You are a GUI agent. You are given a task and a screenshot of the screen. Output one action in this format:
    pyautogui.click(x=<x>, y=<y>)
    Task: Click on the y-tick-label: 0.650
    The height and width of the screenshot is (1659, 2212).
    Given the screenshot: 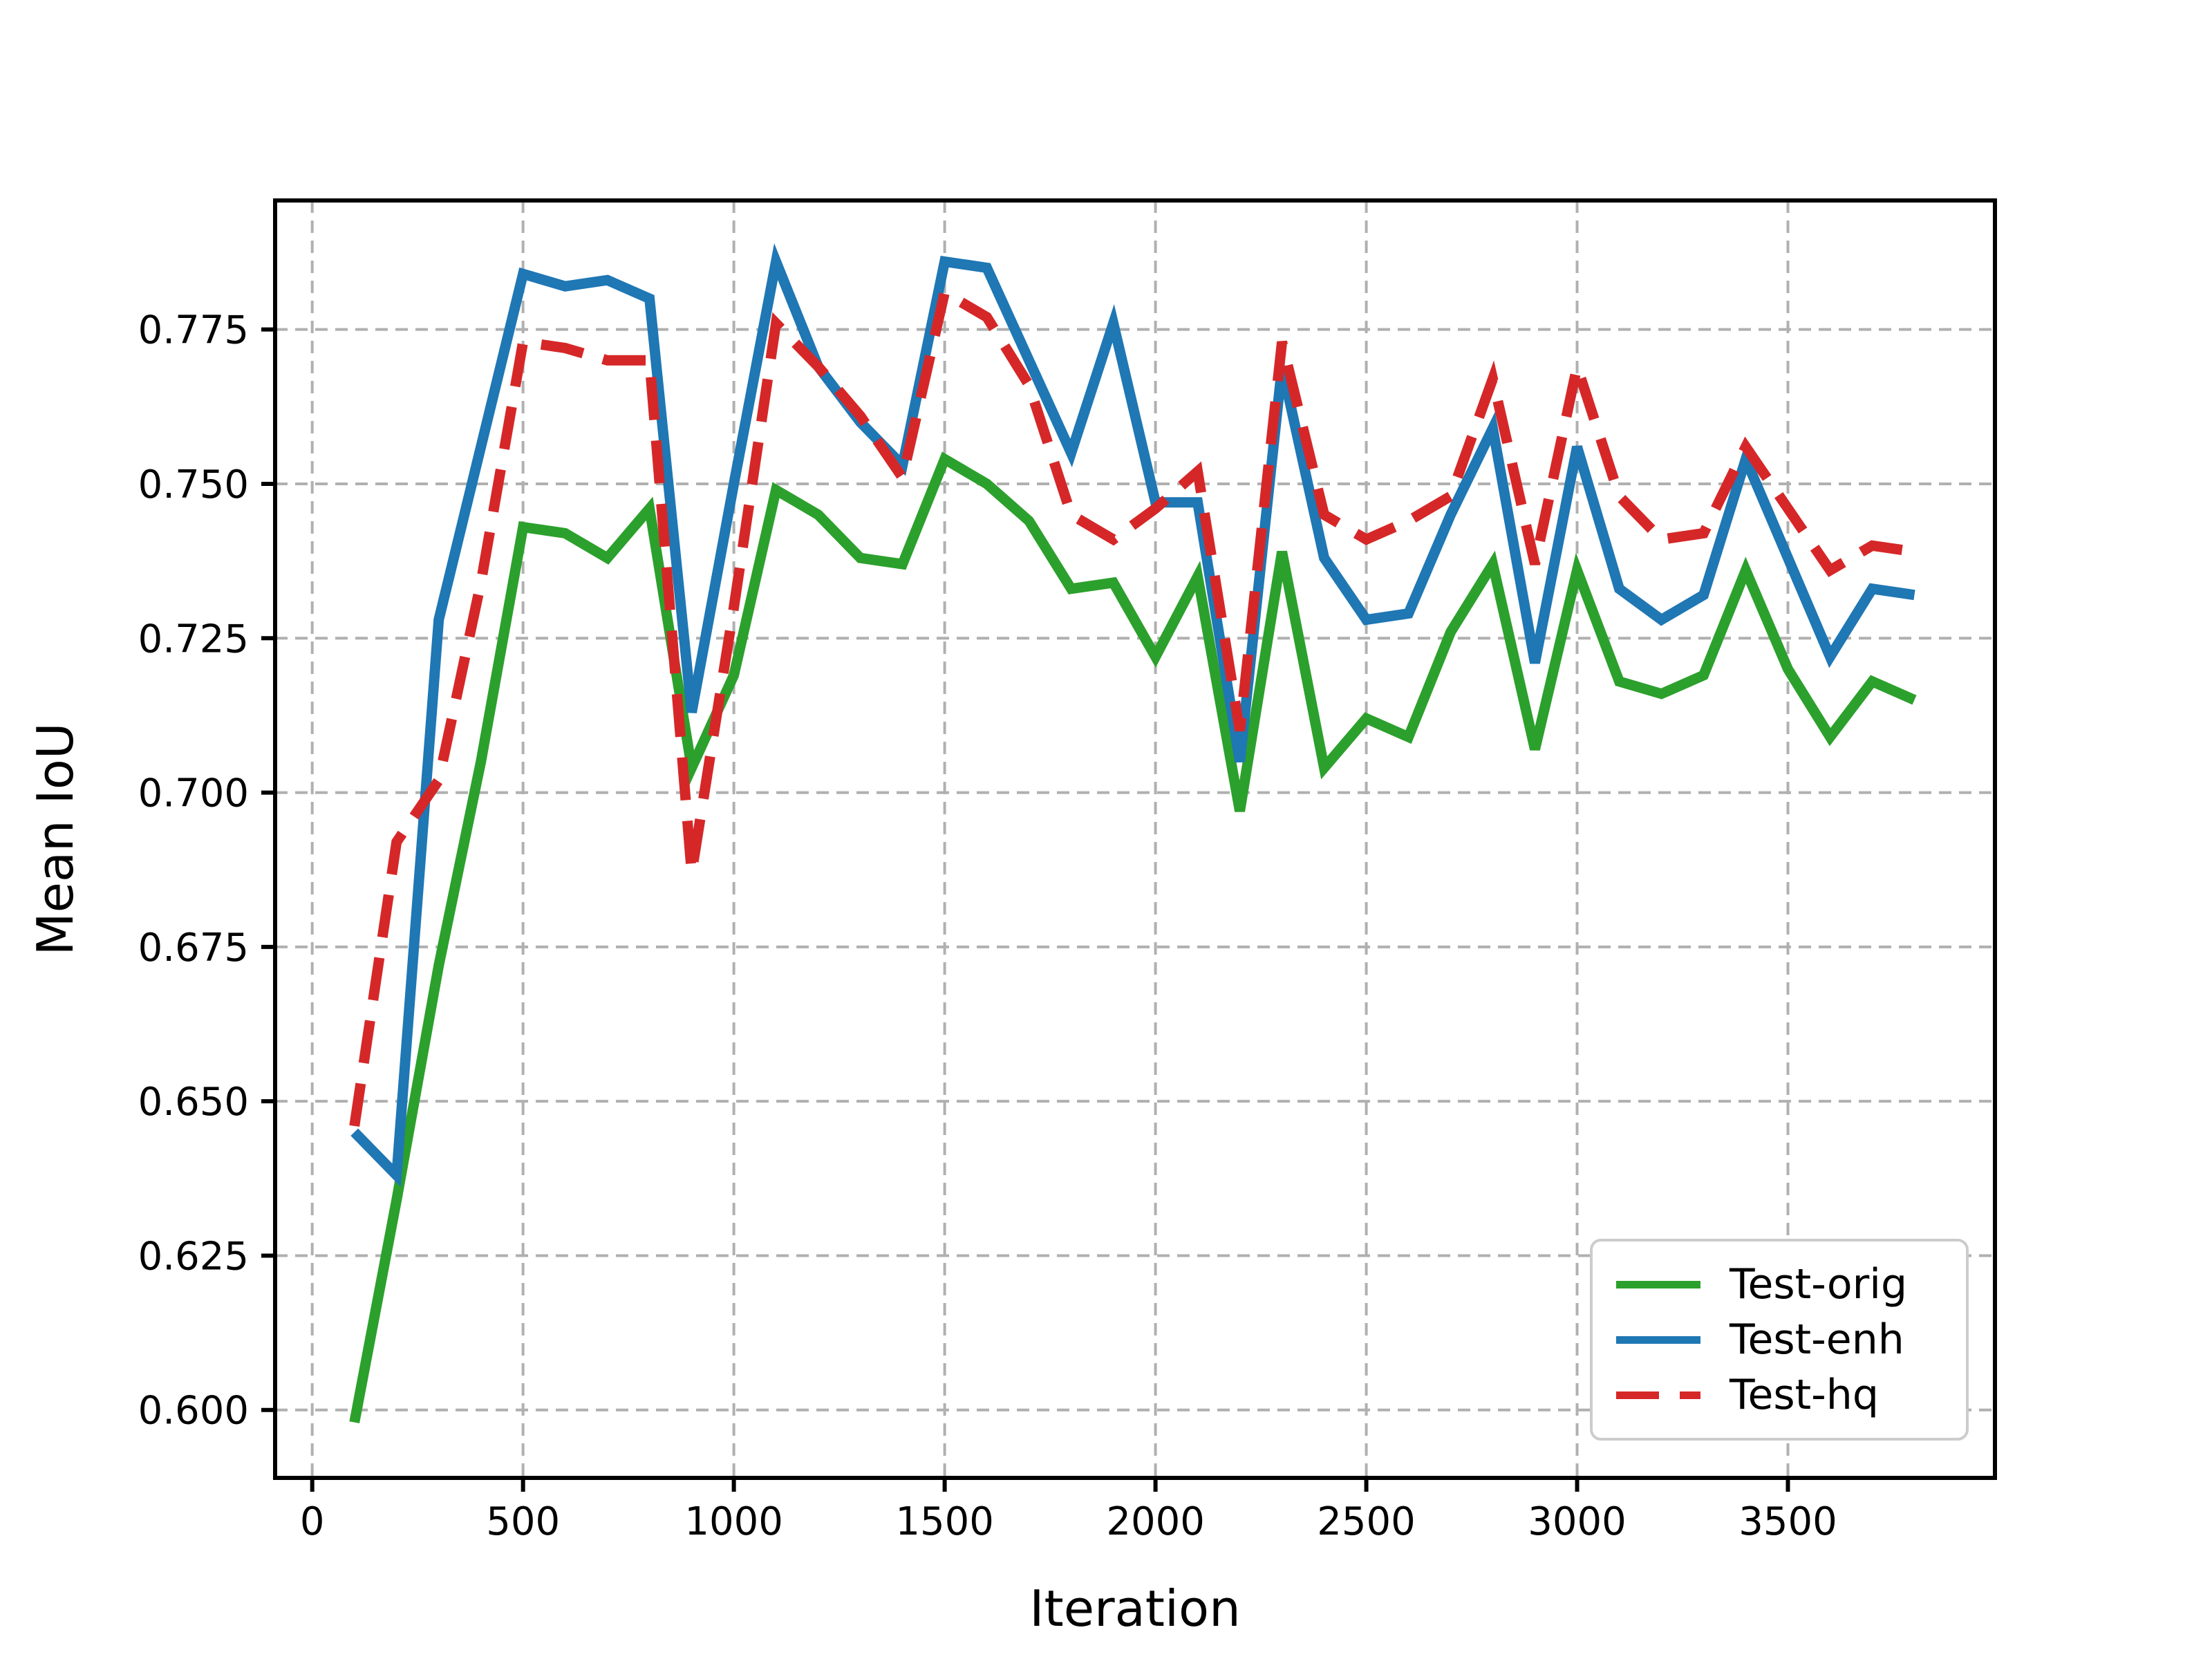 What is the action you would take?
    pyautogui.click(x=194, y=1102)
    